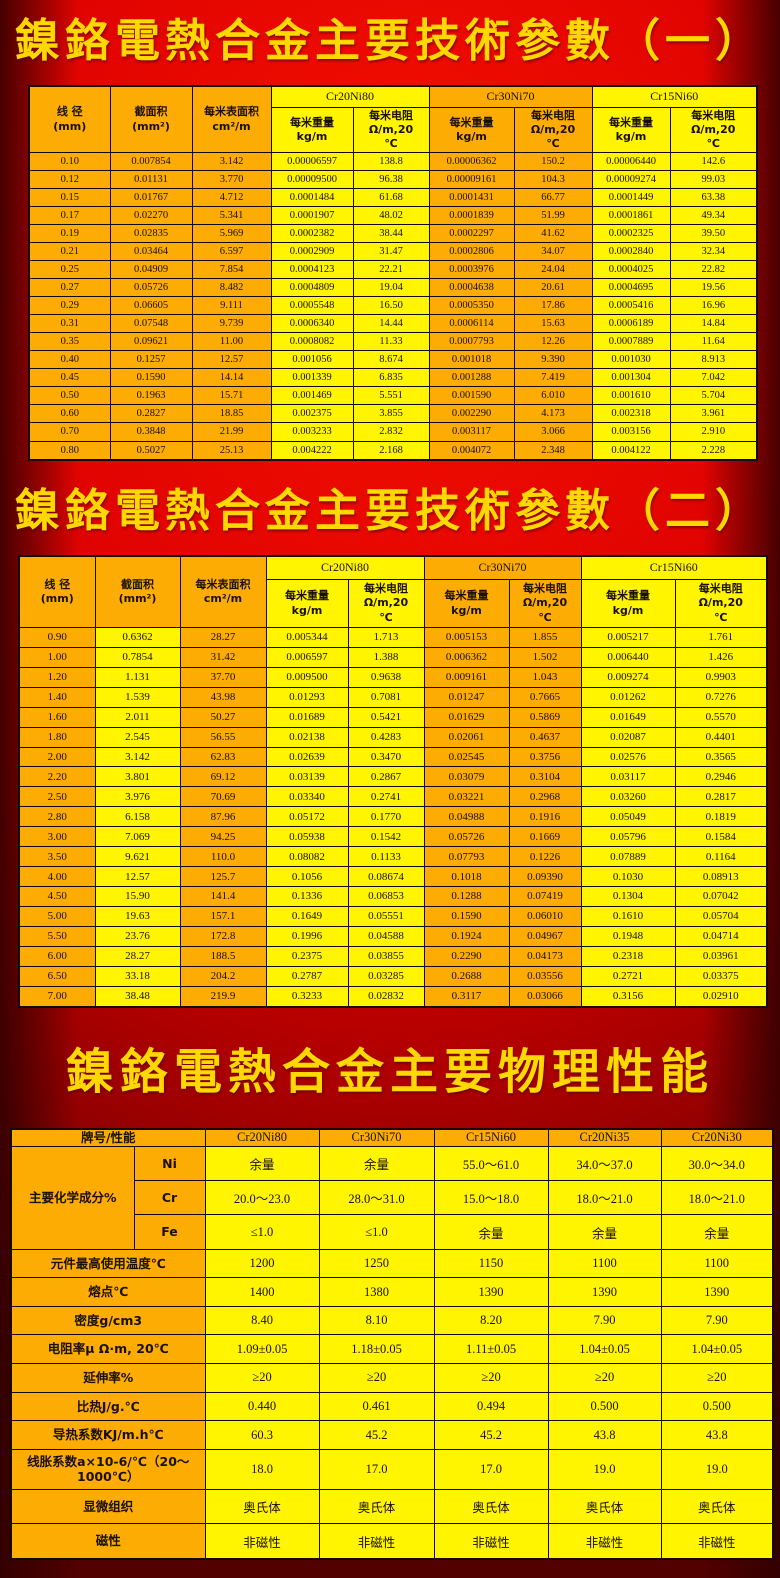 Image resolution: width=780 pixels, height=1578 pixels. What do you see at coordinates (262, 1137) in the screenshot?
I see `alloy-column-header: Cr20Ni80` at bounding box center [262, 1137].